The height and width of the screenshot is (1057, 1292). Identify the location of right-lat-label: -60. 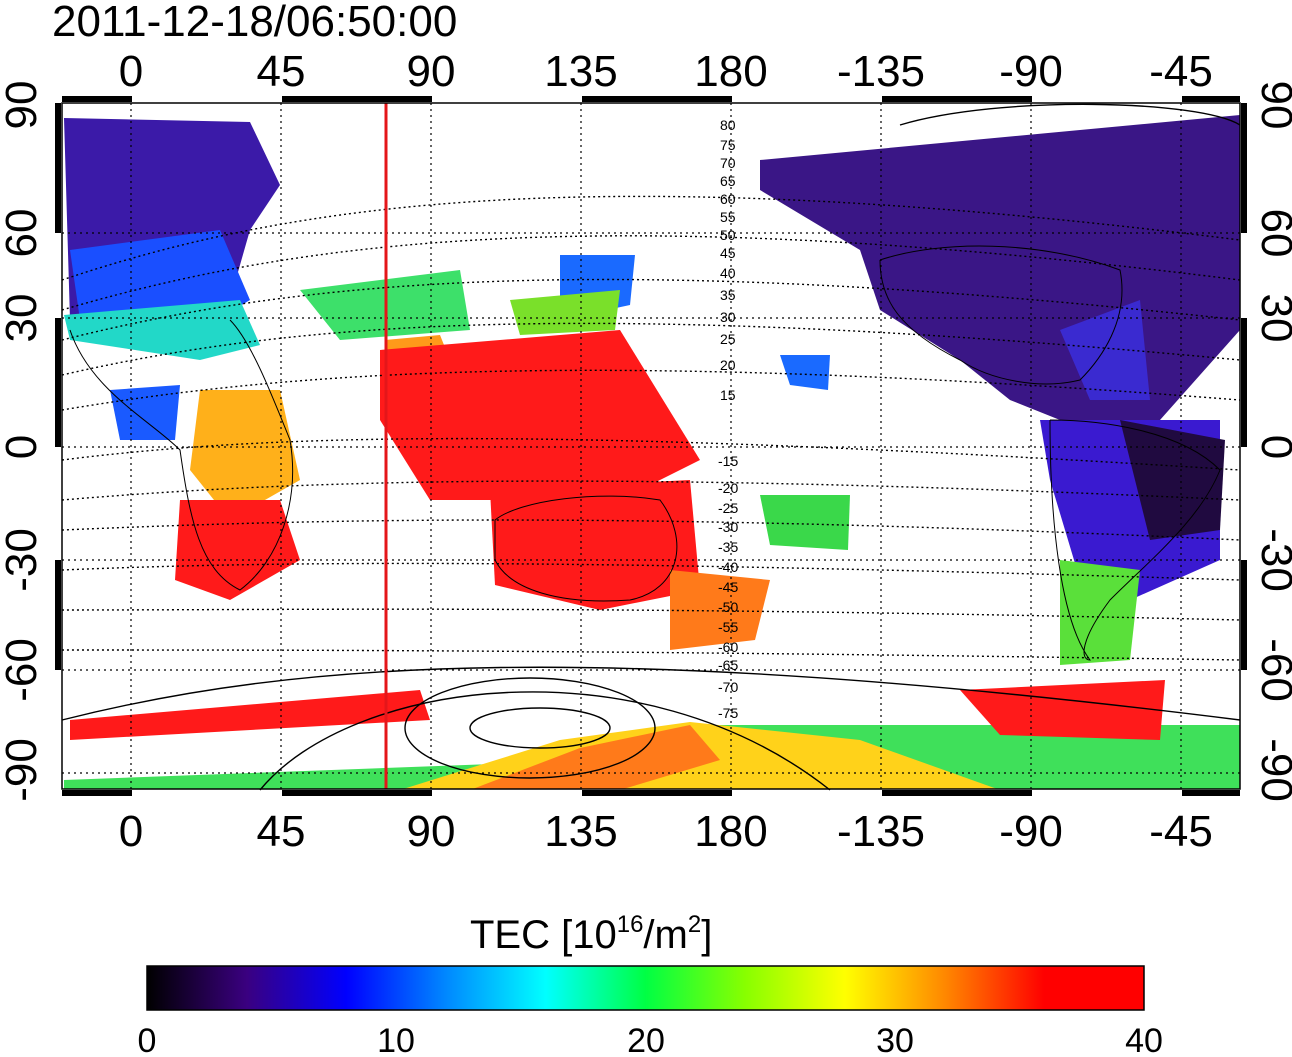
(1272, 670).